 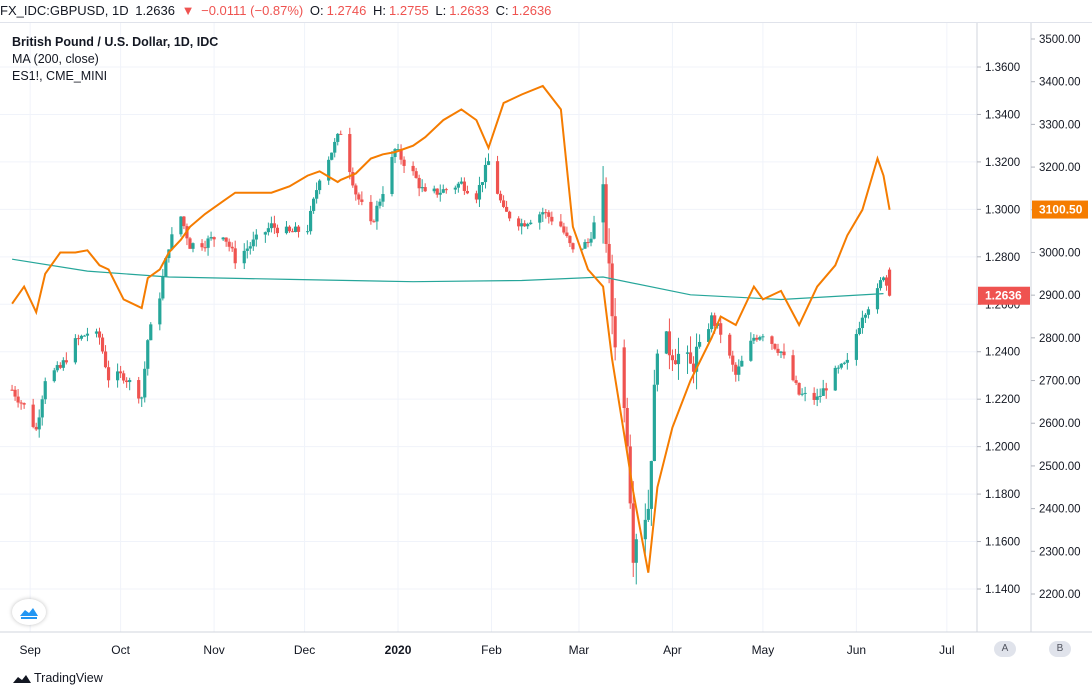 What do you see at coordinates (1060, 168) in the screenshot?
I see `y-tick-label-es1: 3200.00` at bounding box center [1060, 168].